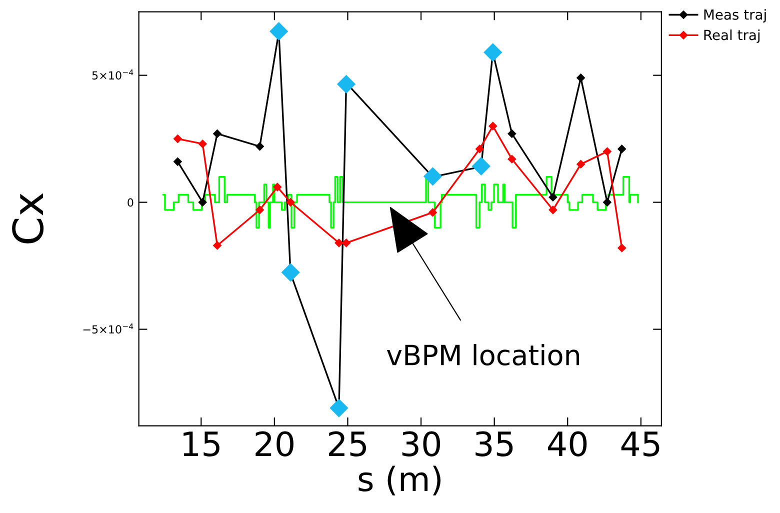  Describe the element at coordinates (28, 218) in the screenshot. I see `y-axis-title: Cx` at that location.